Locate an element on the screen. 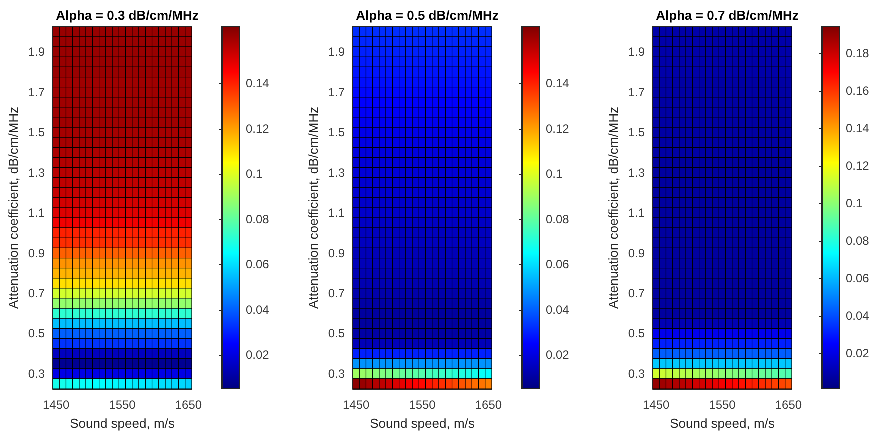  chart-title: Alpha = 0.7 dB/cm/MHz is located at coordinates (728, 15).